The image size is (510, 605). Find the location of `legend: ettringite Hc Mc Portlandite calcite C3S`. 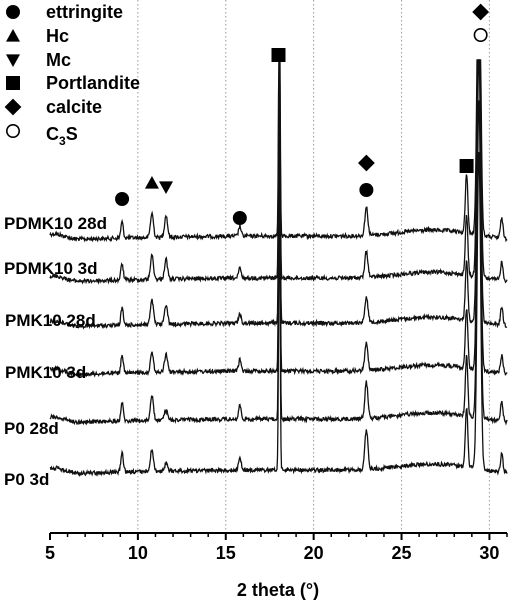

legend: ettringite Hc Mc Portlandite calcite C3S is located at coordinates (72, 75).